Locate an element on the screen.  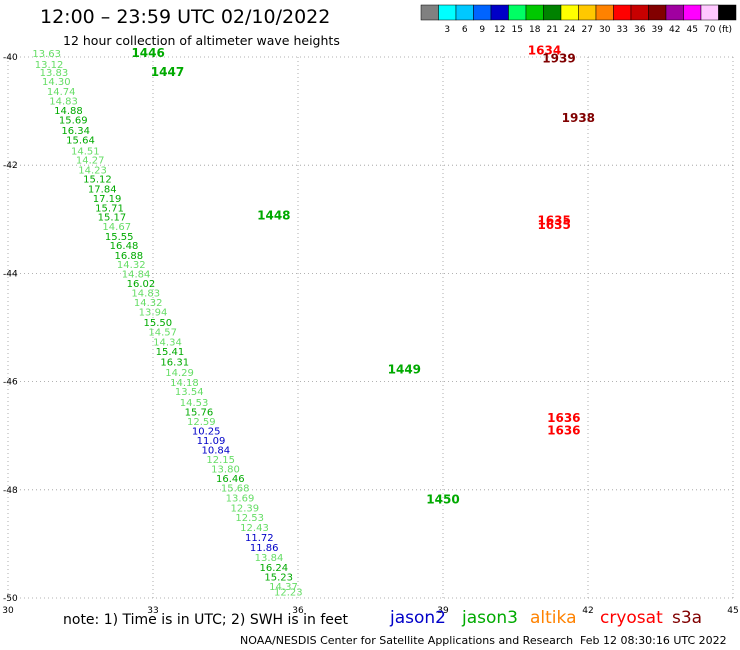
wave-height-value: 16.88 is located at coordinates (129, 256).